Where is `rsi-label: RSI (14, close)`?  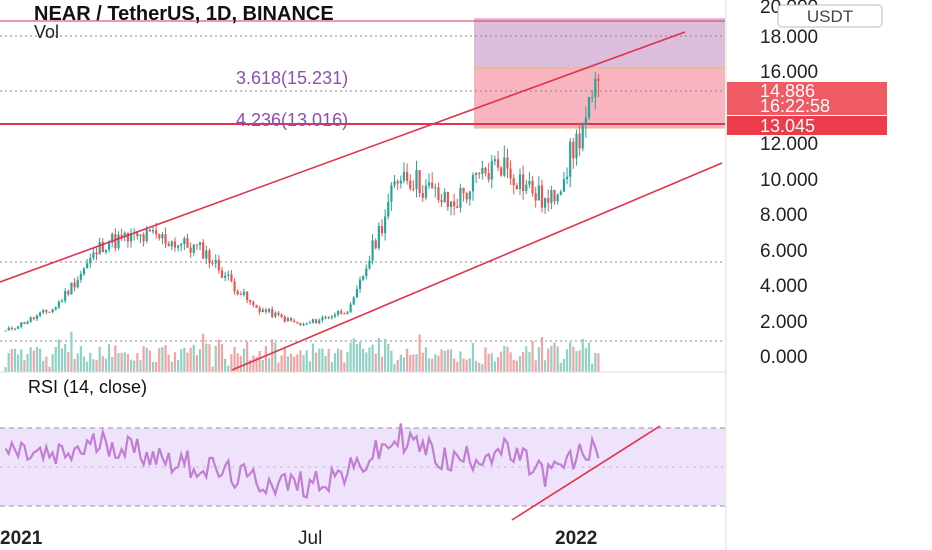
rsi-label: RSI (14, close) is located at coordinates (87, 387).